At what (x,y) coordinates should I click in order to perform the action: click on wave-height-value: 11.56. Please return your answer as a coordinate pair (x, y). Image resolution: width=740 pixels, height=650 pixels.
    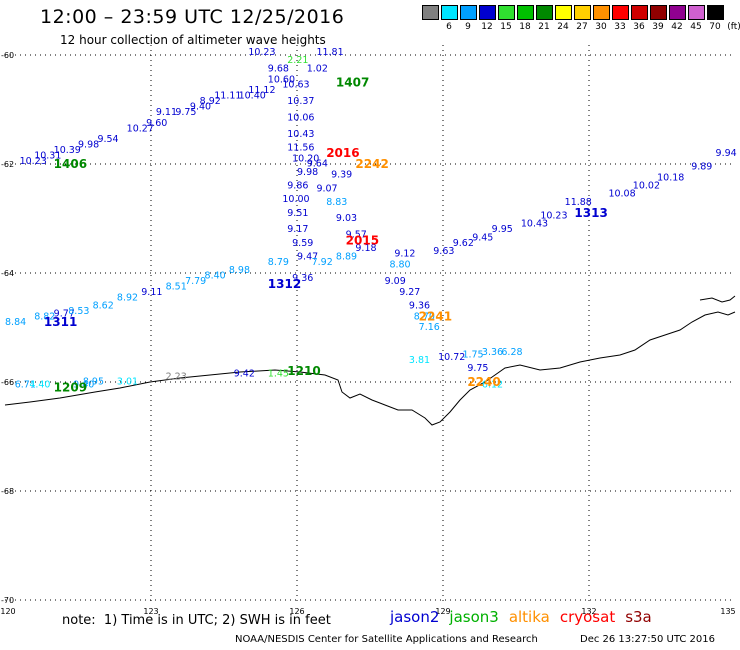
    Looking at the image, I should click on (300, 147).